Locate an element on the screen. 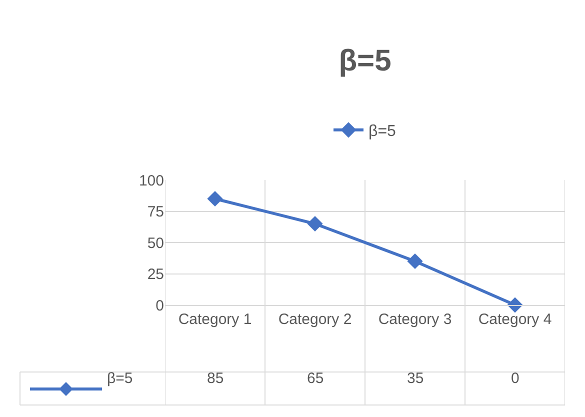  text: β=5 is located at coordinates (120, 378).